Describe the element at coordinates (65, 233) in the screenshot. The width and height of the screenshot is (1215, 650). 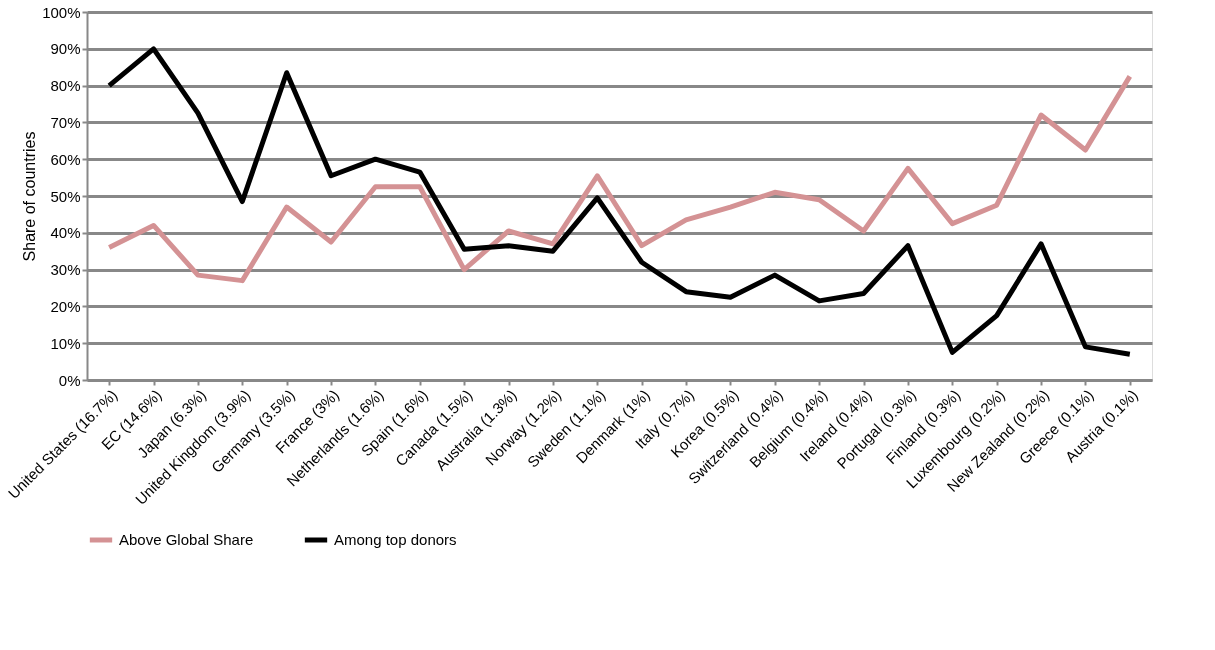
I see `y-tick-label: 40%` at that location.